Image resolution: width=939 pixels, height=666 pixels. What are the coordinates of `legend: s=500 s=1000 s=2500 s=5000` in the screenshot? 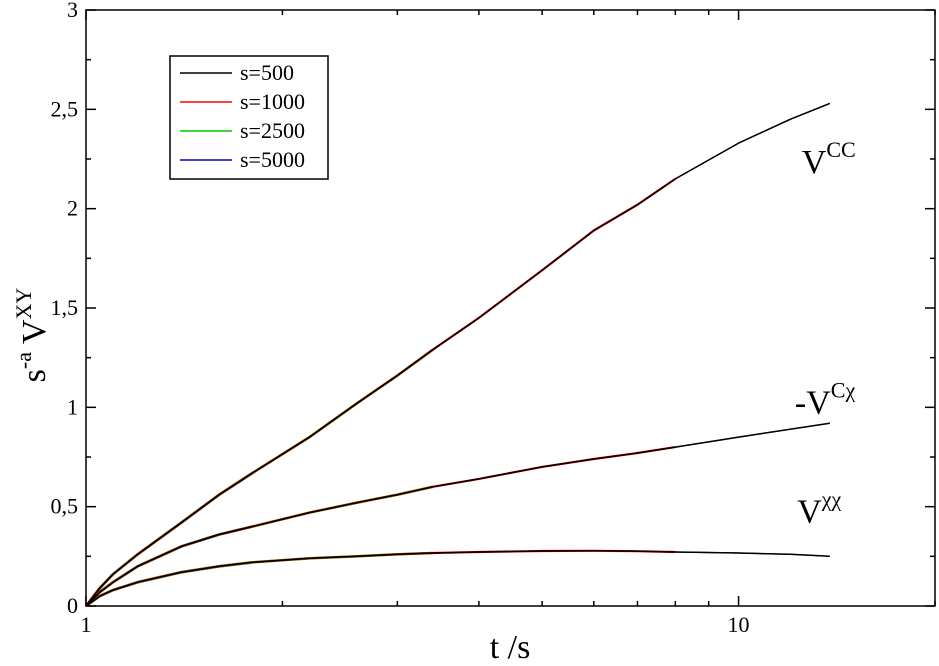 It's located at (249, 117).